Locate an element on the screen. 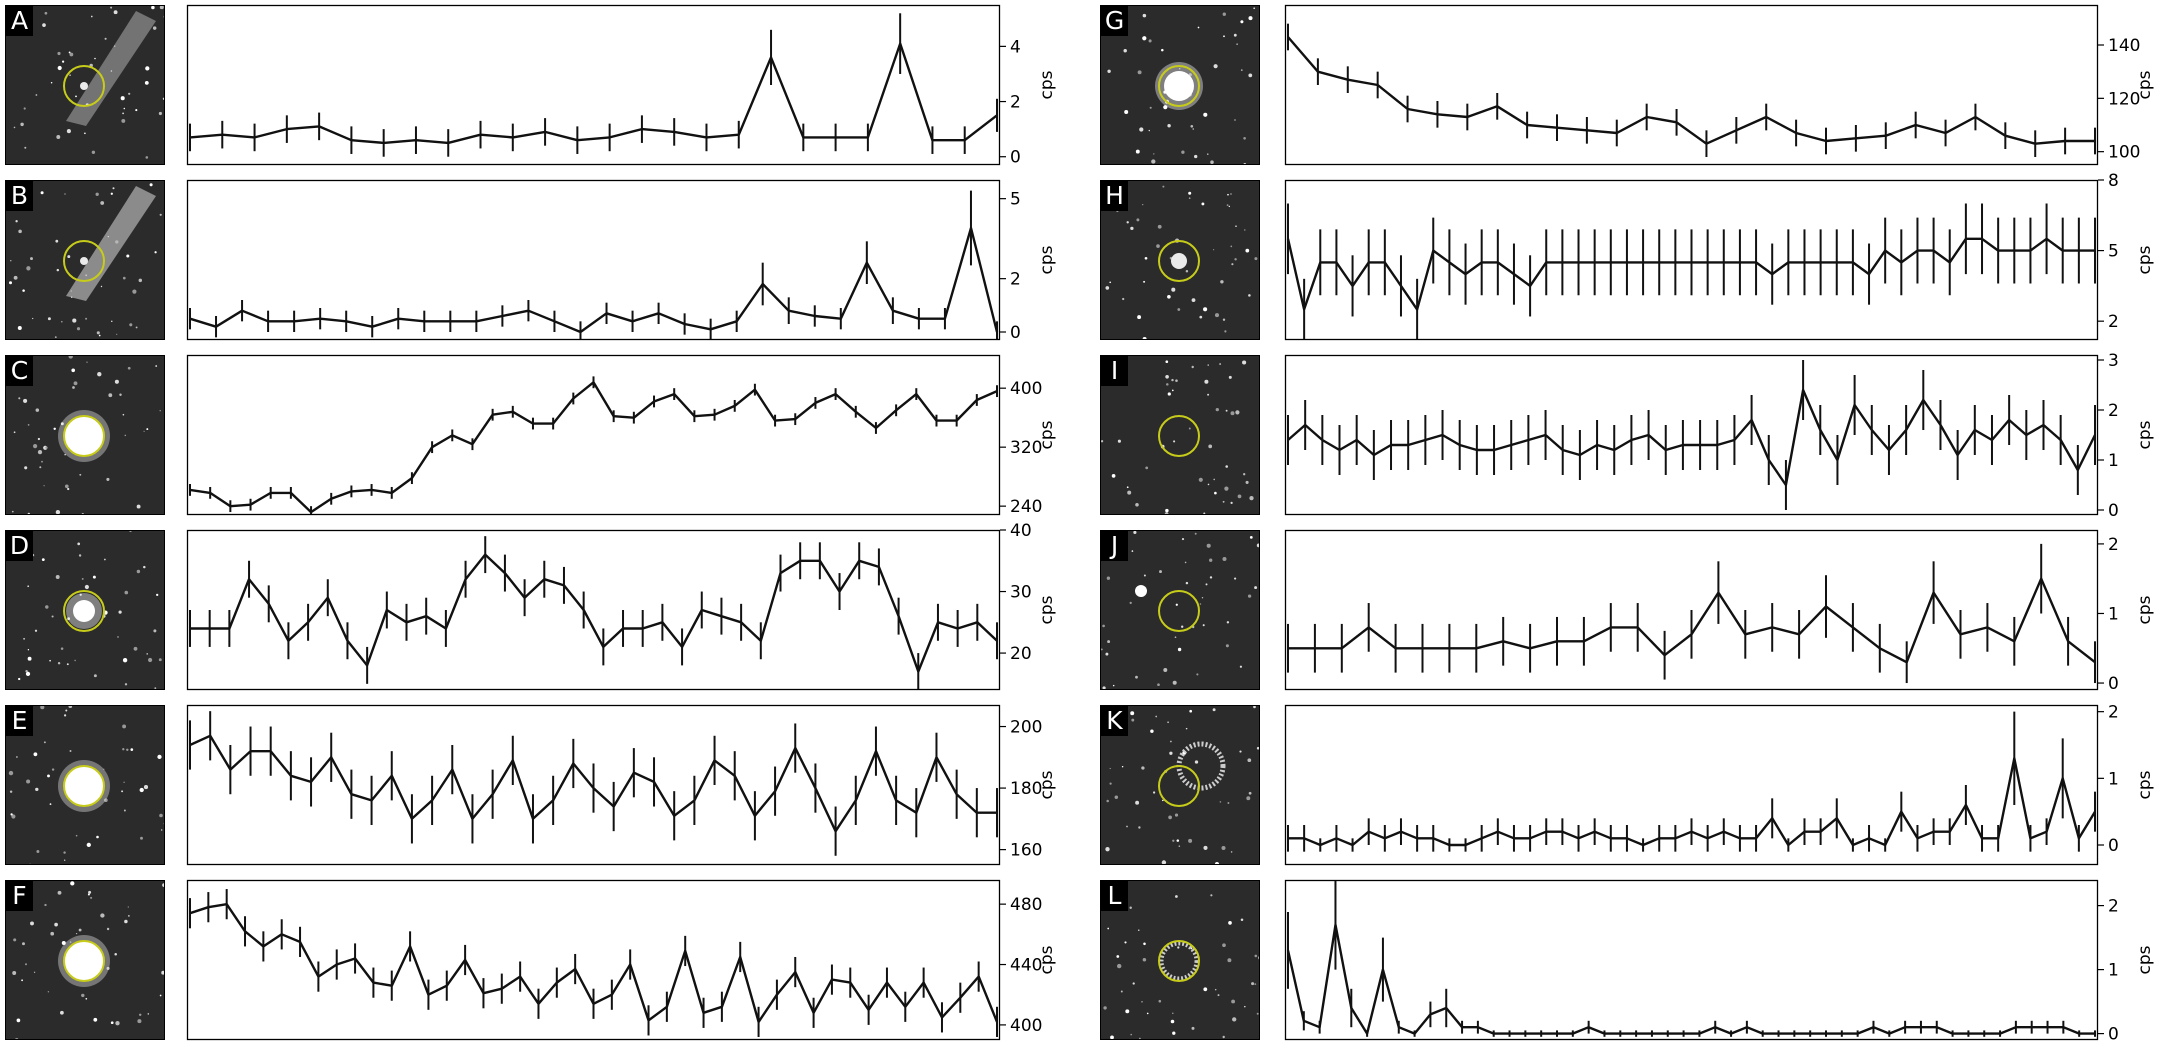 This screenshot has width=2170, height=1047. panel-c-image: C is located at coordinates (85, 435).